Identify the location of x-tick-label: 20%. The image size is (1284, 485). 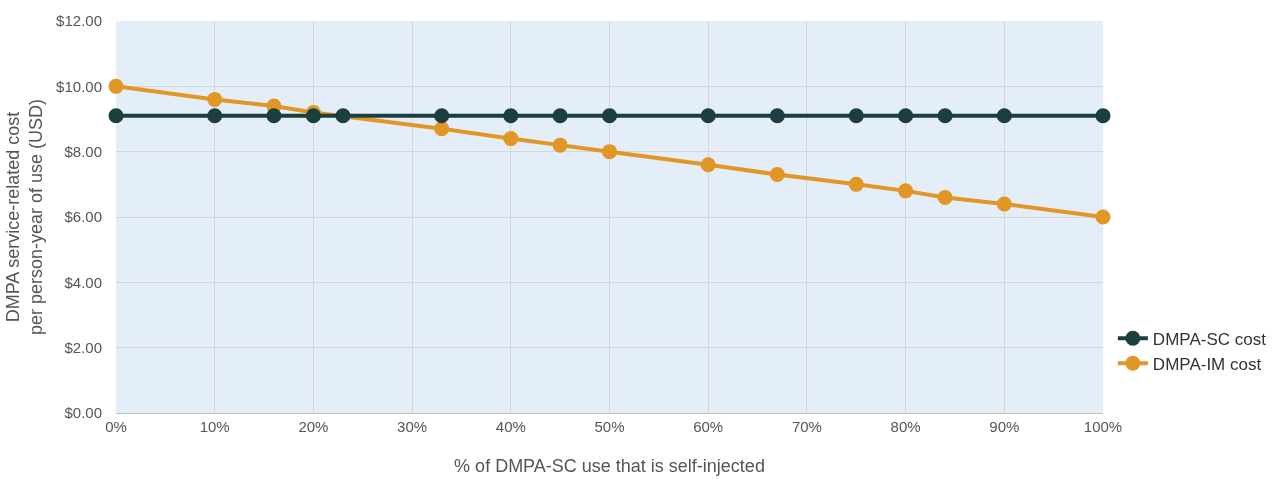
(313, 426).